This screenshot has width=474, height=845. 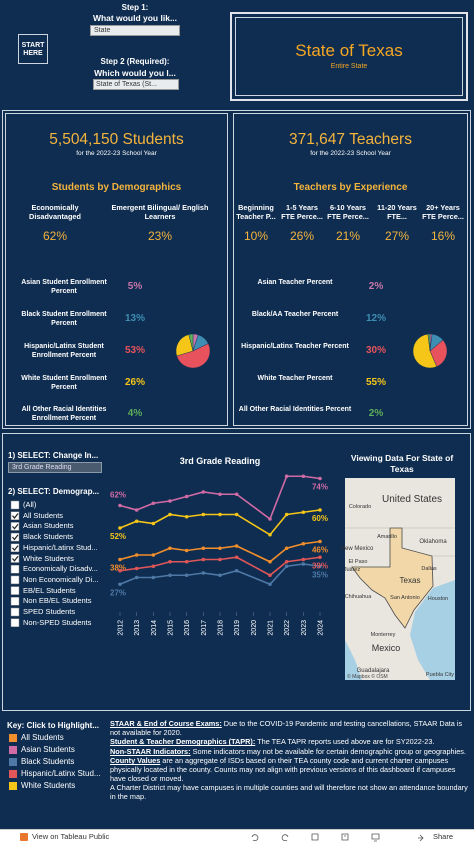 I want to click on x-tick-label: 2015, so click(x=171, y=628).